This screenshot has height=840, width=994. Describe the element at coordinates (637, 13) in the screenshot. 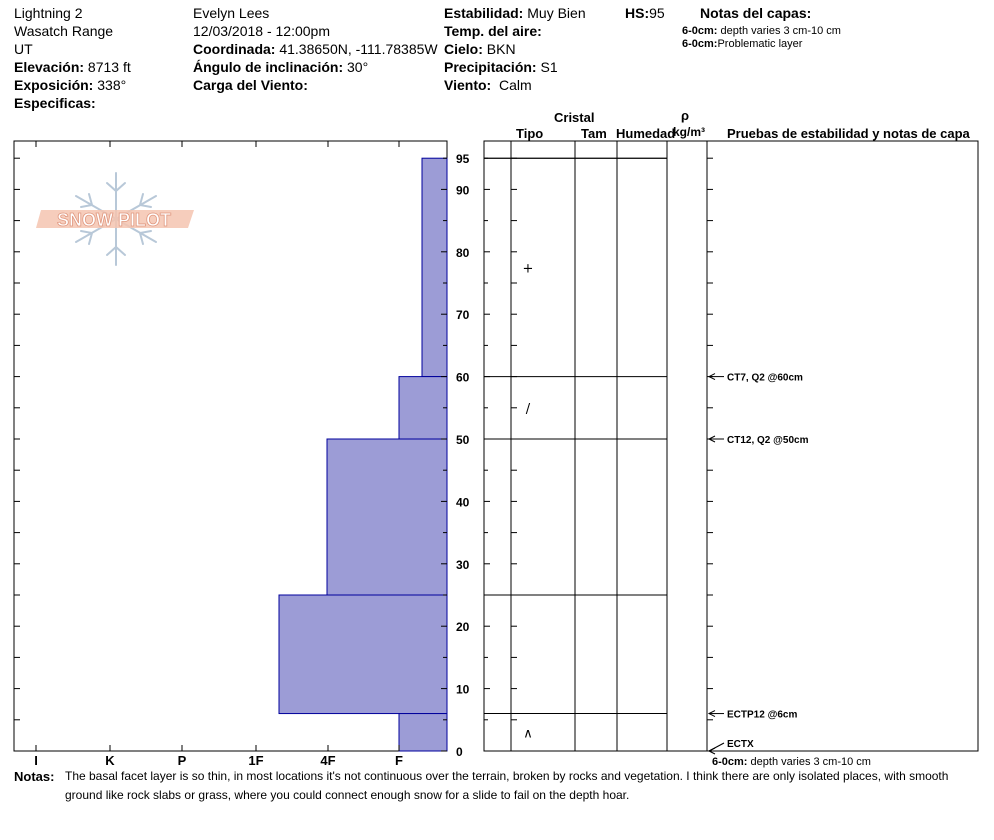

I see `hs-label: HS:` at that location.